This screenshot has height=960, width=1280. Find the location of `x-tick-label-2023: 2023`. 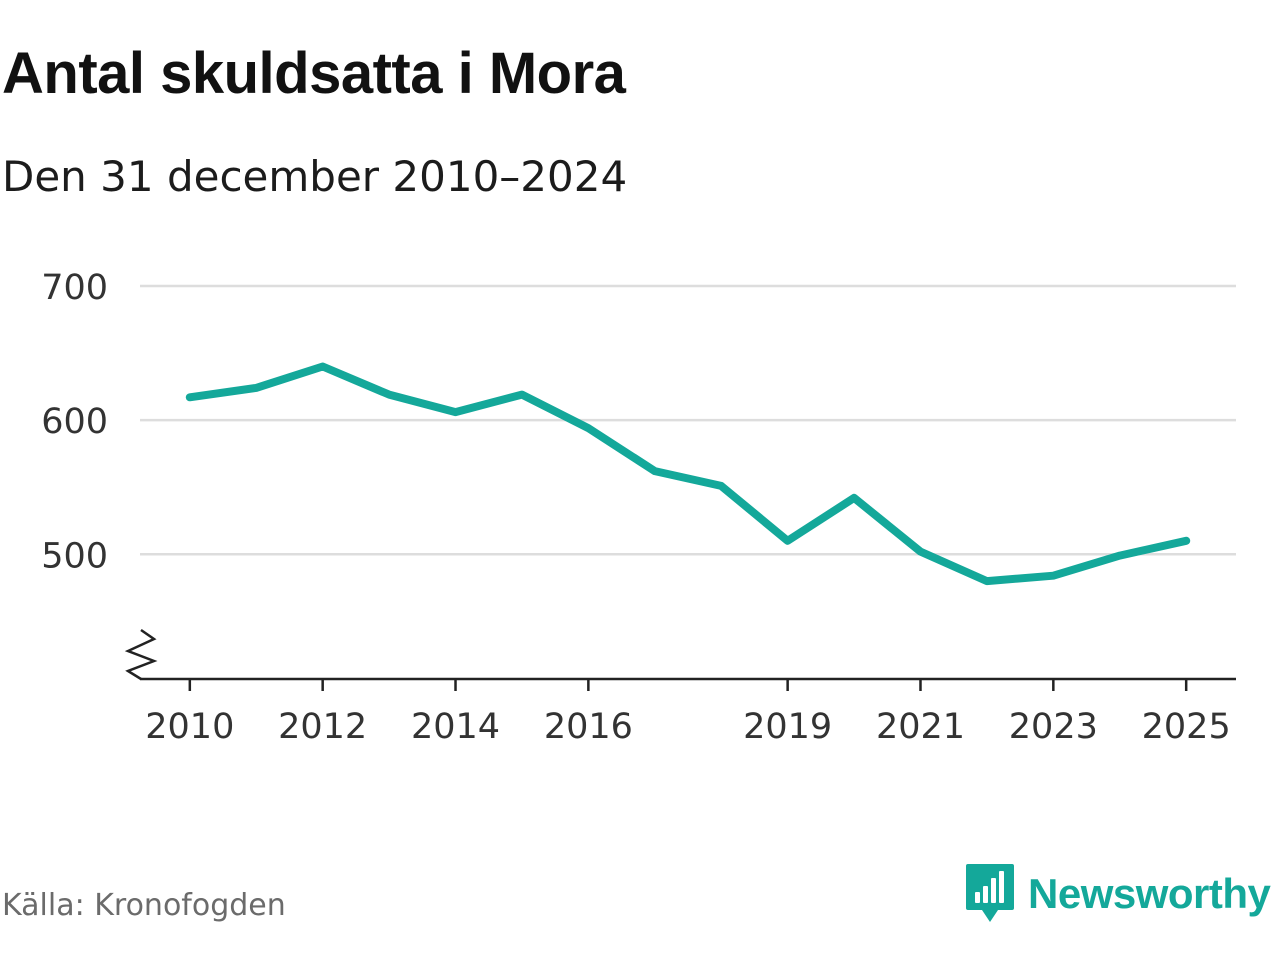

x-tick-label-2023: 2023 is located at coordinates (1053, 727).